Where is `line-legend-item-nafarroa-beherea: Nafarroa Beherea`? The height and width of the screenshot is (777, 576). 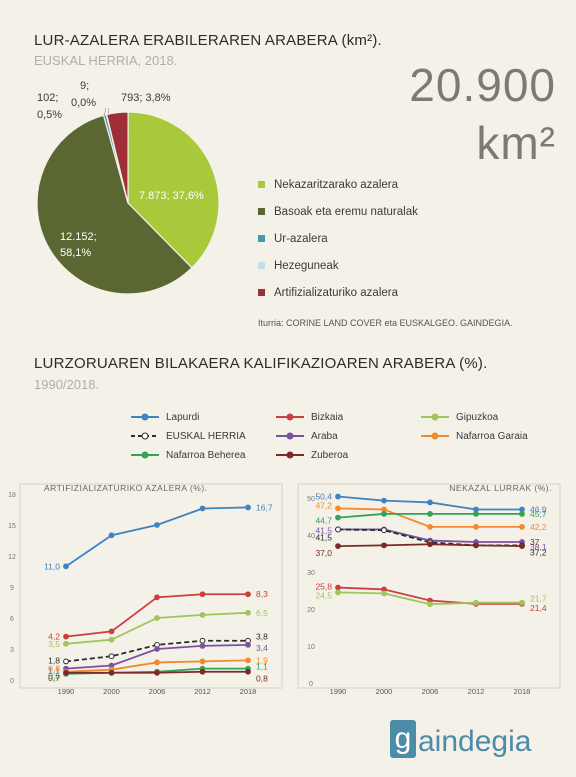
line-legend-item-nafarroa-beherea: Nafarroa Beherea is located at coordinates (188, 455).